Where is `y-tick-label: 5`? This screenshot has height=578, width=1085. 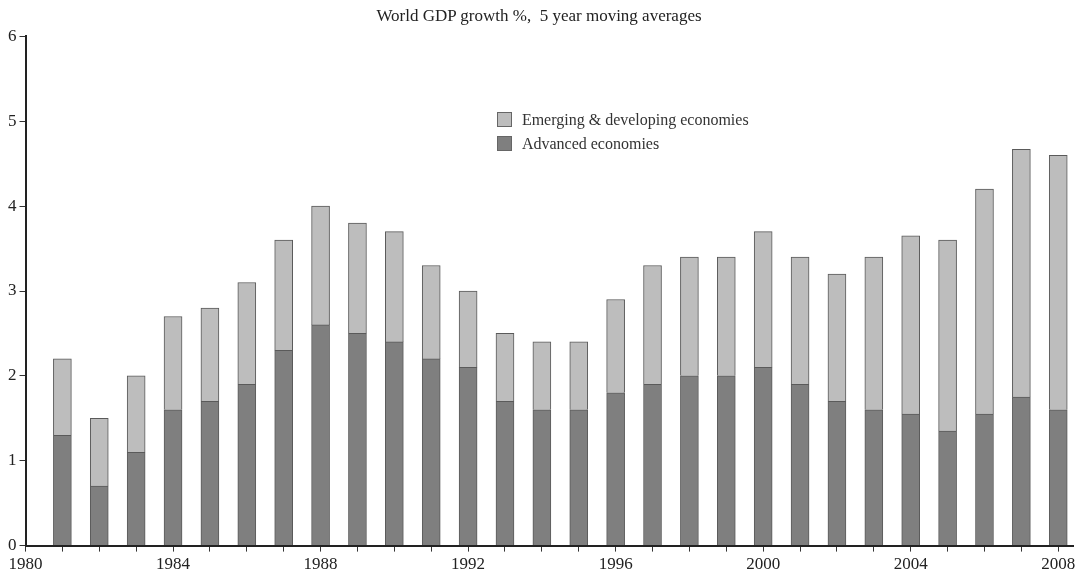 y-tick-label: 5 is located at coordinates (12, 120).